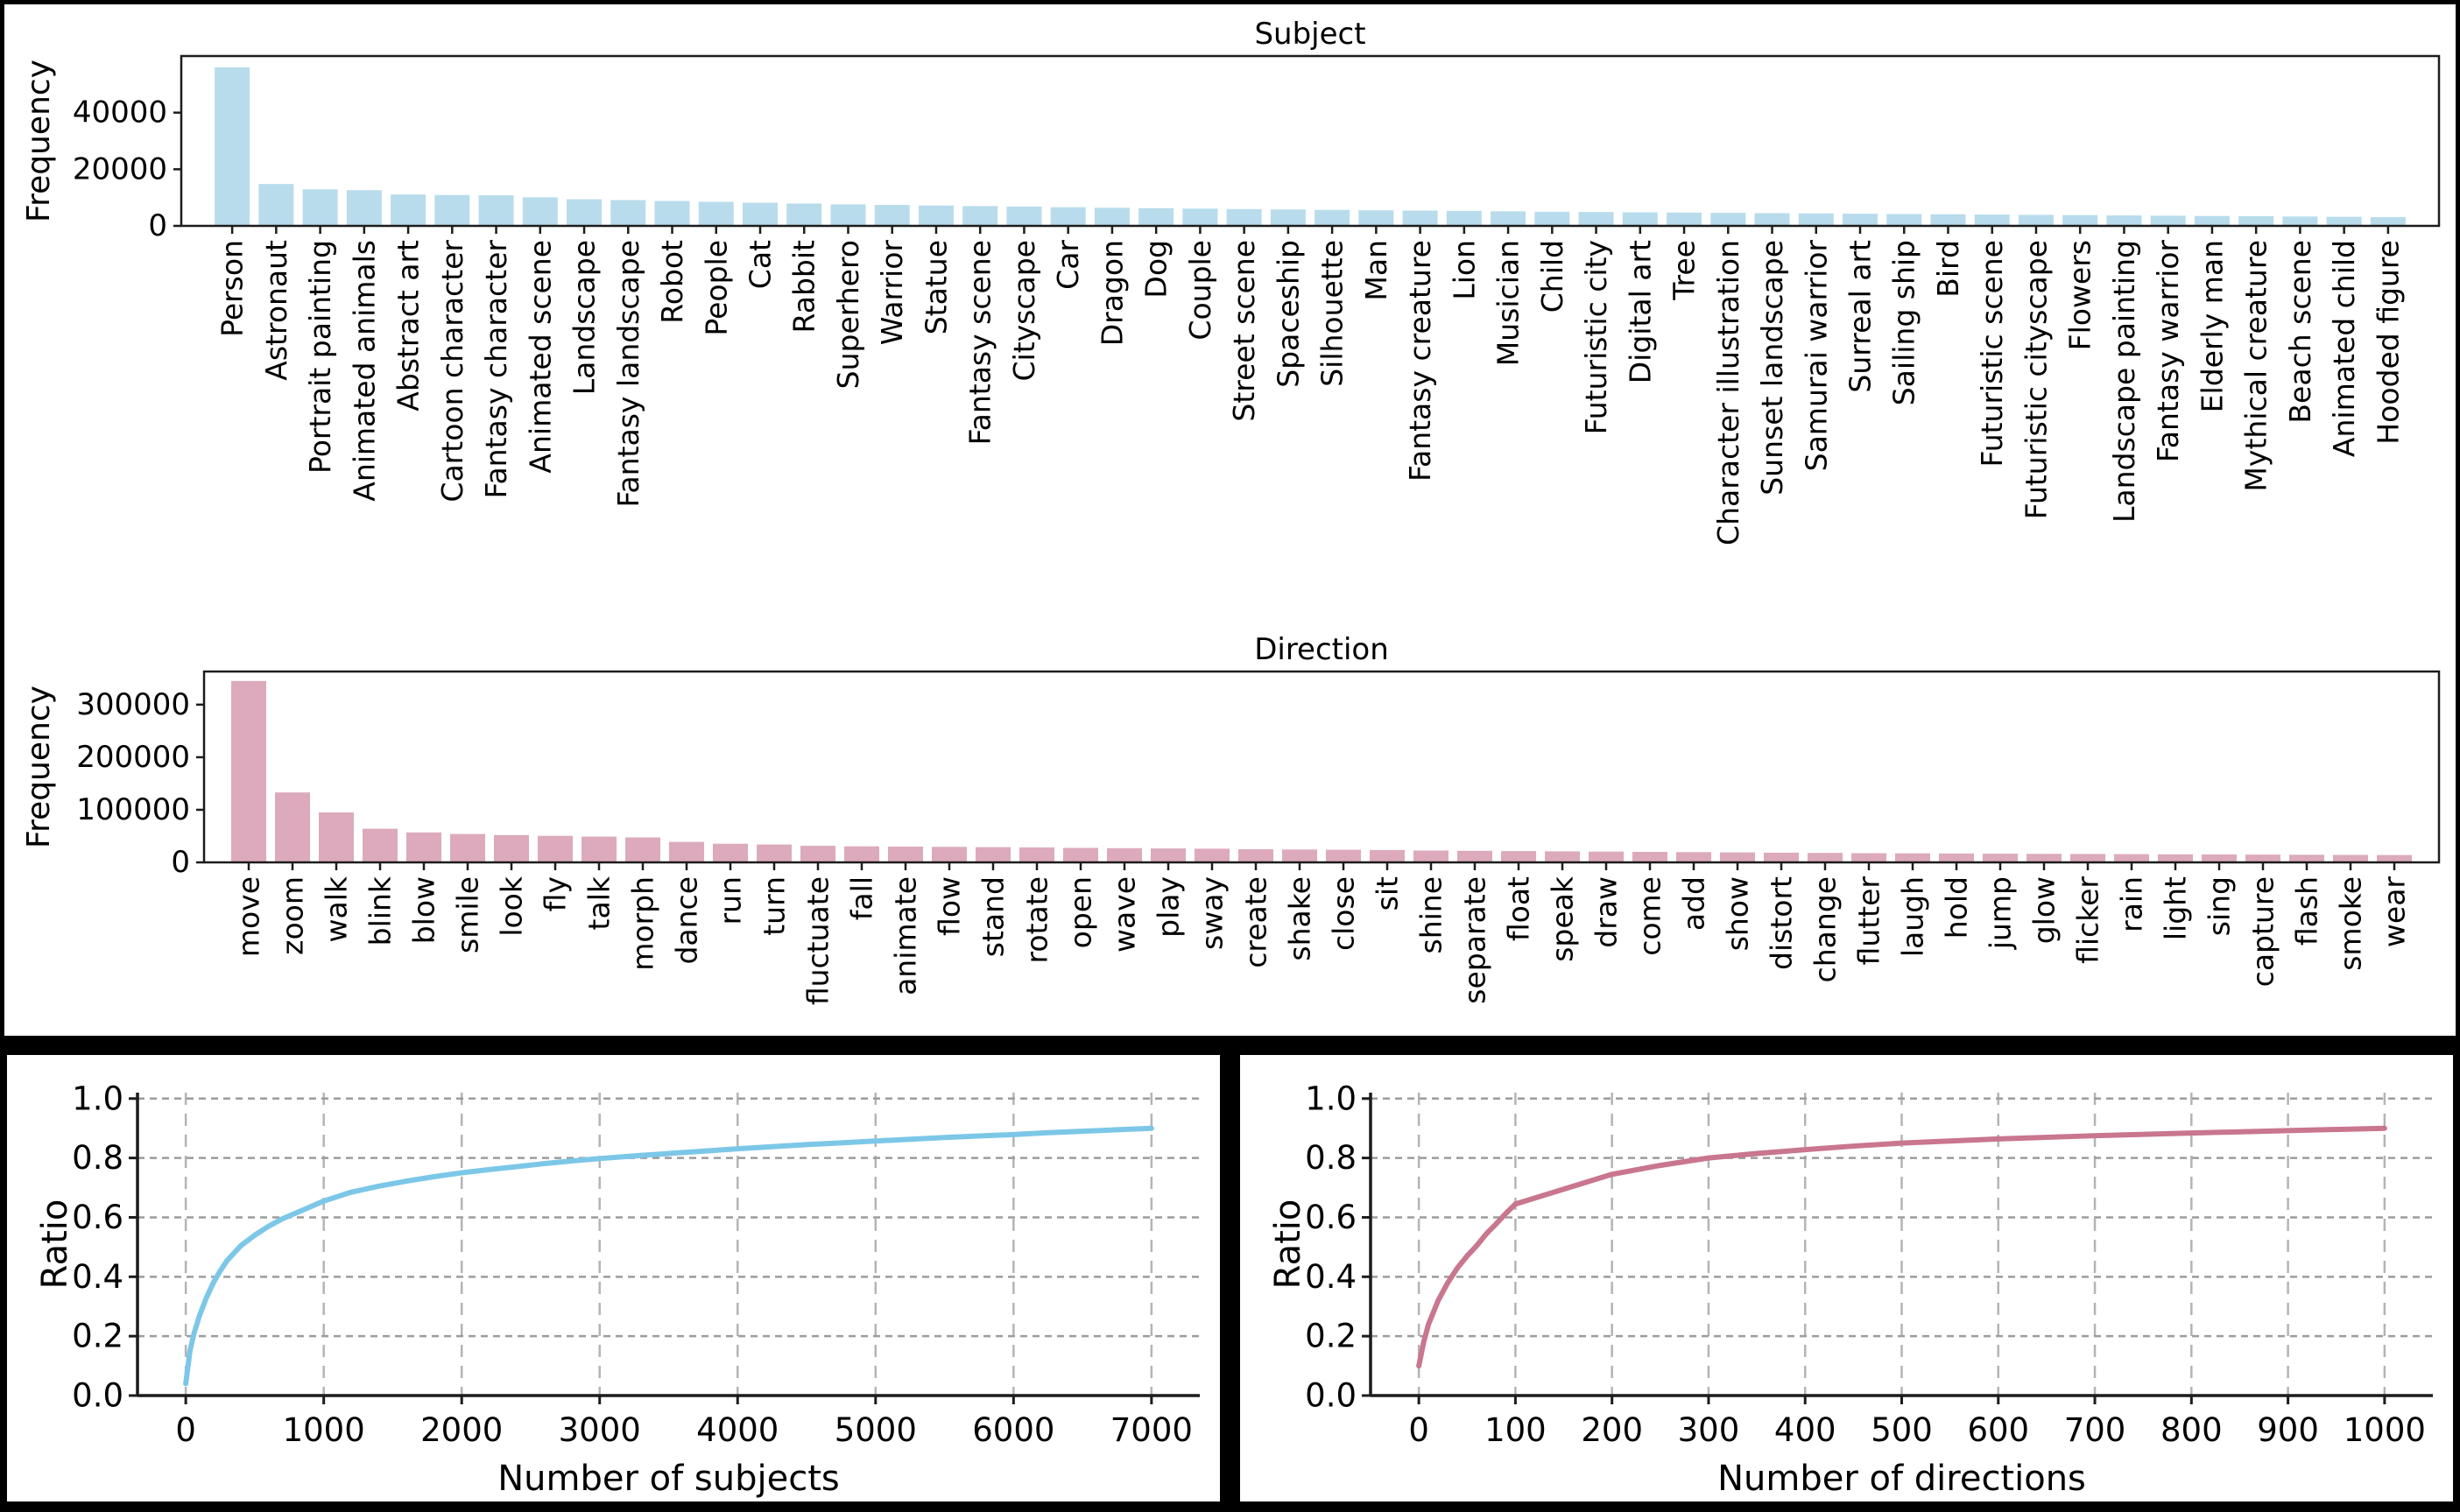  What do you see at coordinates (1596, 337) in the screenshot?
I see `subject_bar-xtick-label: Futuristic city` at bounding box center [1596, 337].